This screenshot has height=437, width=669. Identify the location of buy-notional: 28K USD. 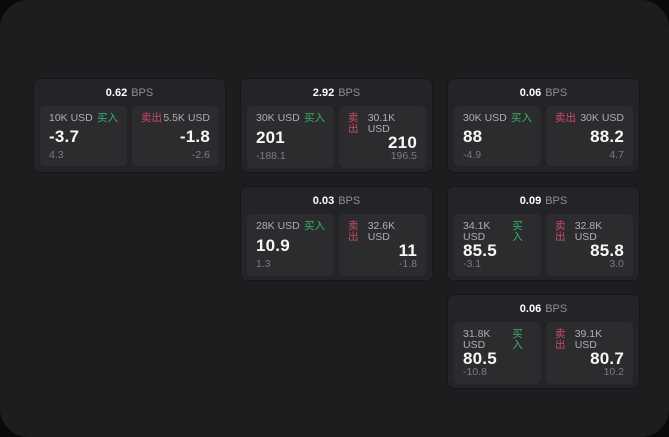
(278, 226).